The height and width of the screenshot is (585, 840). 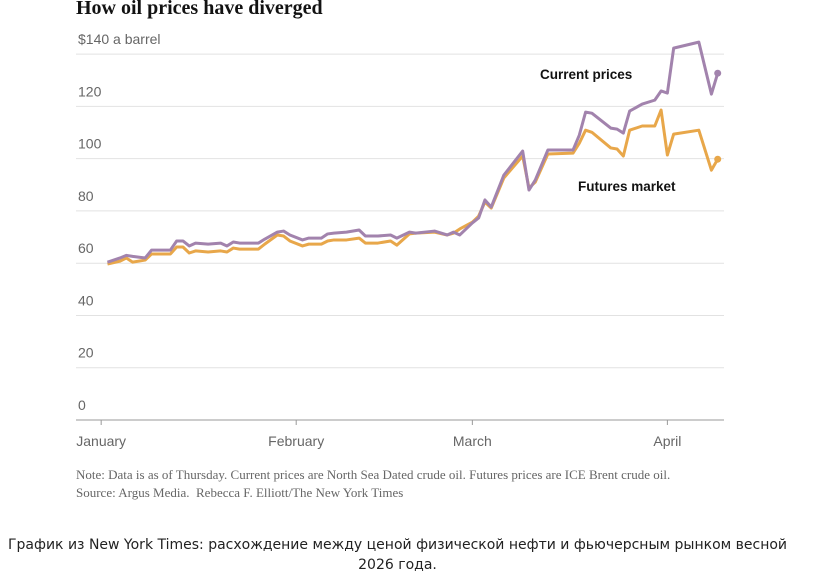 What do you see at coordinates (86, 196) in the screenshot?
I see `y-tick-label: 80` at bounding box center [86, 196].